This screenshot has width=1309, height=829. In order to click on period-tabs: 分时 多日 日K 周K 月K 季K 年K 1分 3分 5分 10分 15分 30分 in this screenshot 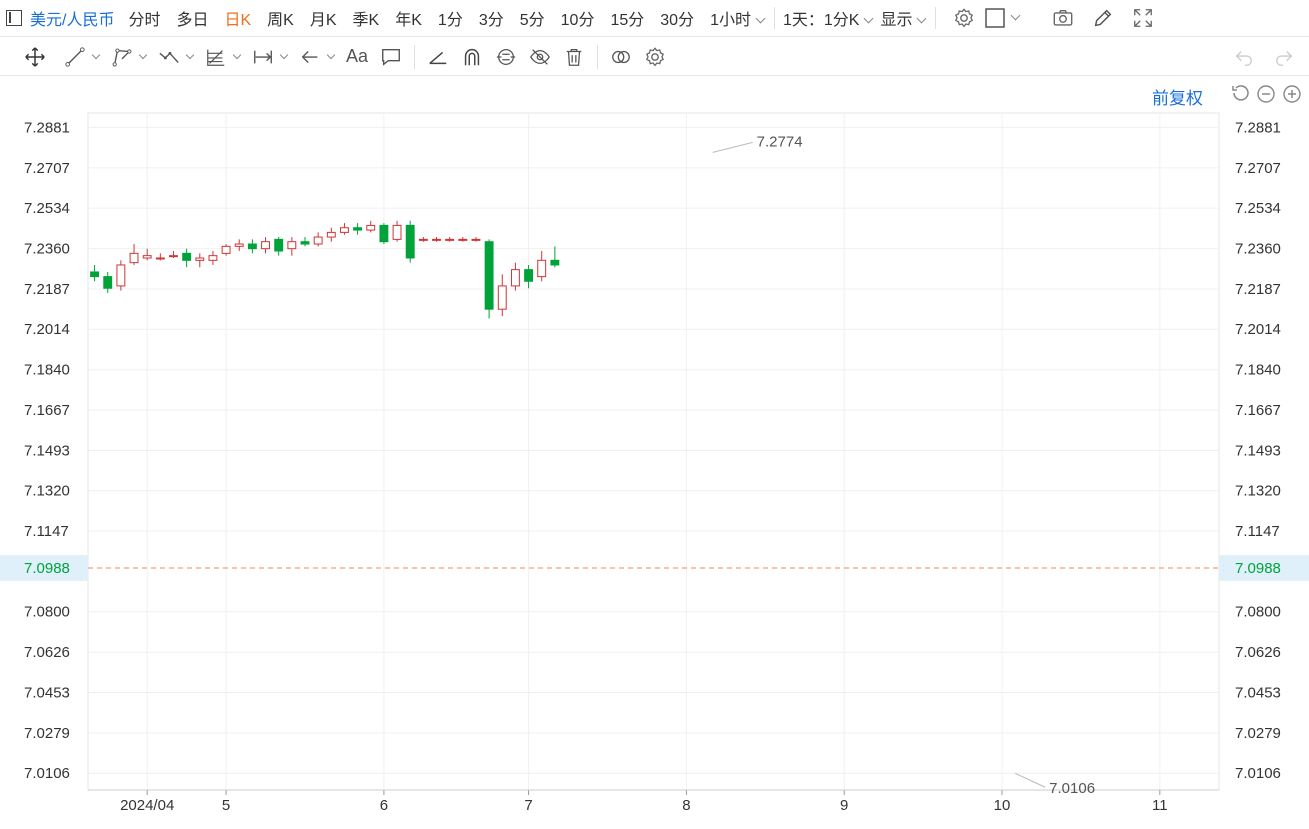, I will do `click(419, 18)`.